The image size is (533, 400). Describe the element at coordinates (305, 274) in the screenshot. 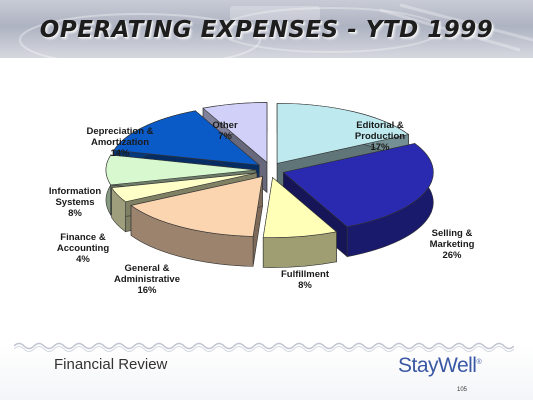

I see `slice-name-label: Fulfillment` at that location.